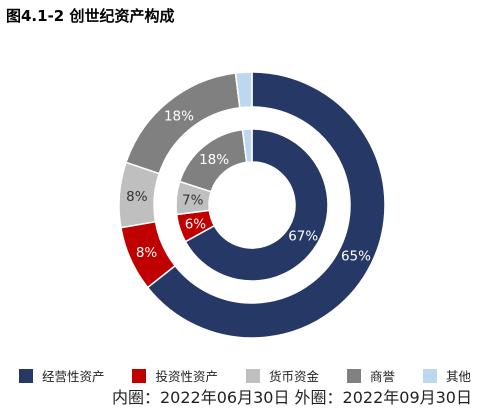 Image resolution: width=490 pixels, height=408 pixels. What do you see at coordinates (137, 197) in the screenshot?
I see `outer-label-cash: 8%` at bounding box center [137, 197].